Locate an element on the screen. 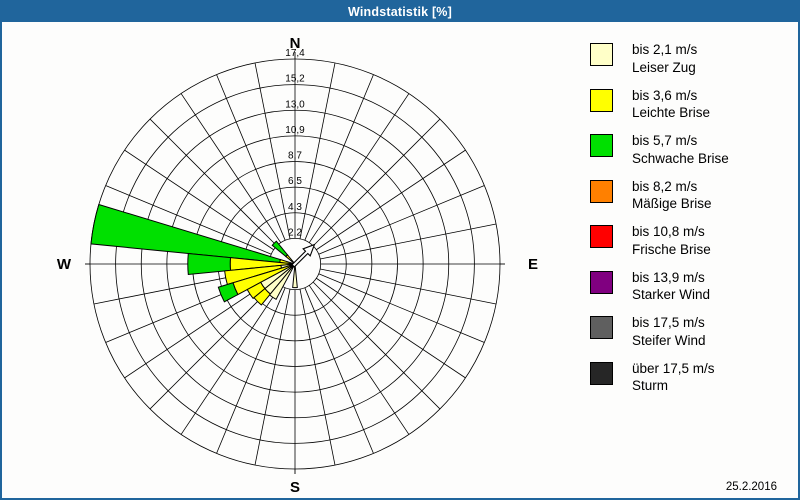 The width and height of the screenshot is (800, 500). legend-entry-frische_brise: bis 10,8 m/s Frische Brise is located at coordinates (690, 247).